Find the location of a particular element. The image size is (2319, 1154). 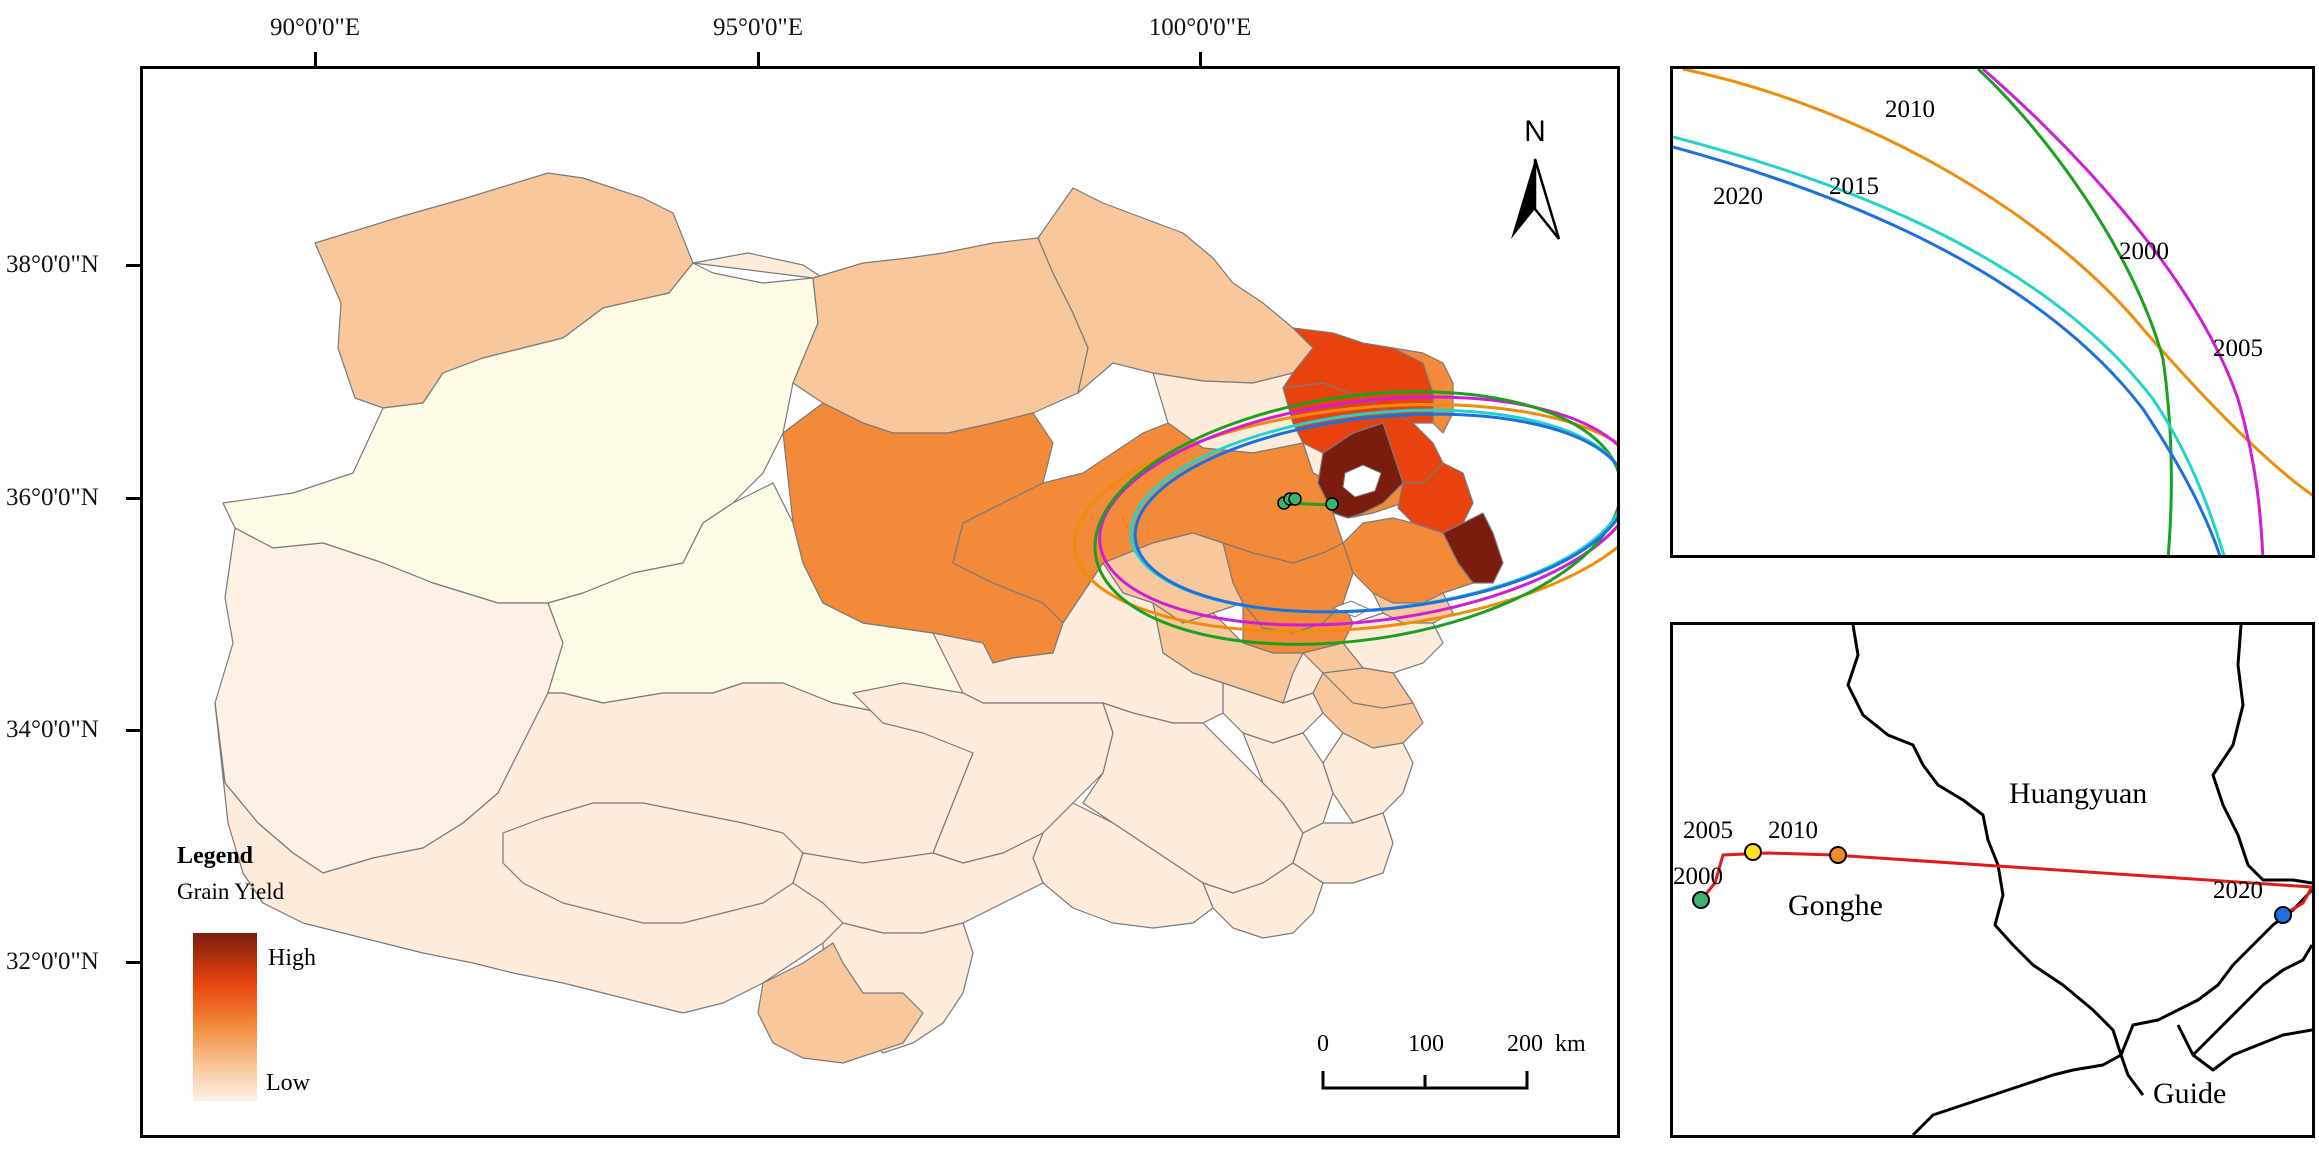

county-label-huangyuan: Huangyuan is located at coordinates (2078, 793).